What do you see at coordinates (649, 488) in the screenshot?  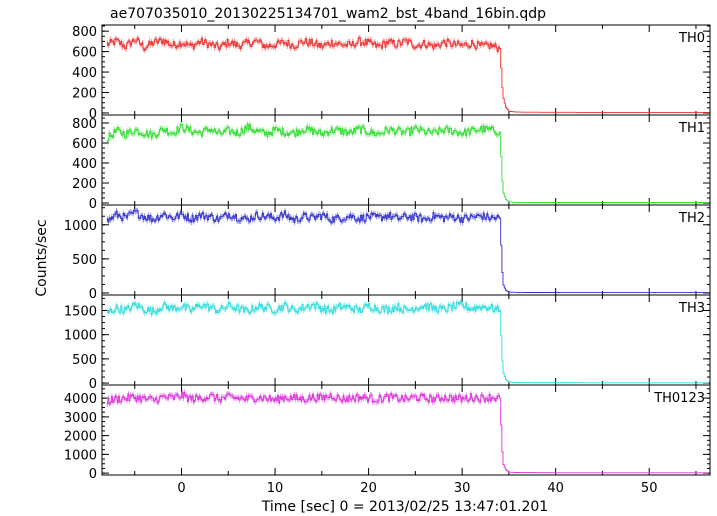 I see `x-tick-label: 50` at bounding box center [649, 488].